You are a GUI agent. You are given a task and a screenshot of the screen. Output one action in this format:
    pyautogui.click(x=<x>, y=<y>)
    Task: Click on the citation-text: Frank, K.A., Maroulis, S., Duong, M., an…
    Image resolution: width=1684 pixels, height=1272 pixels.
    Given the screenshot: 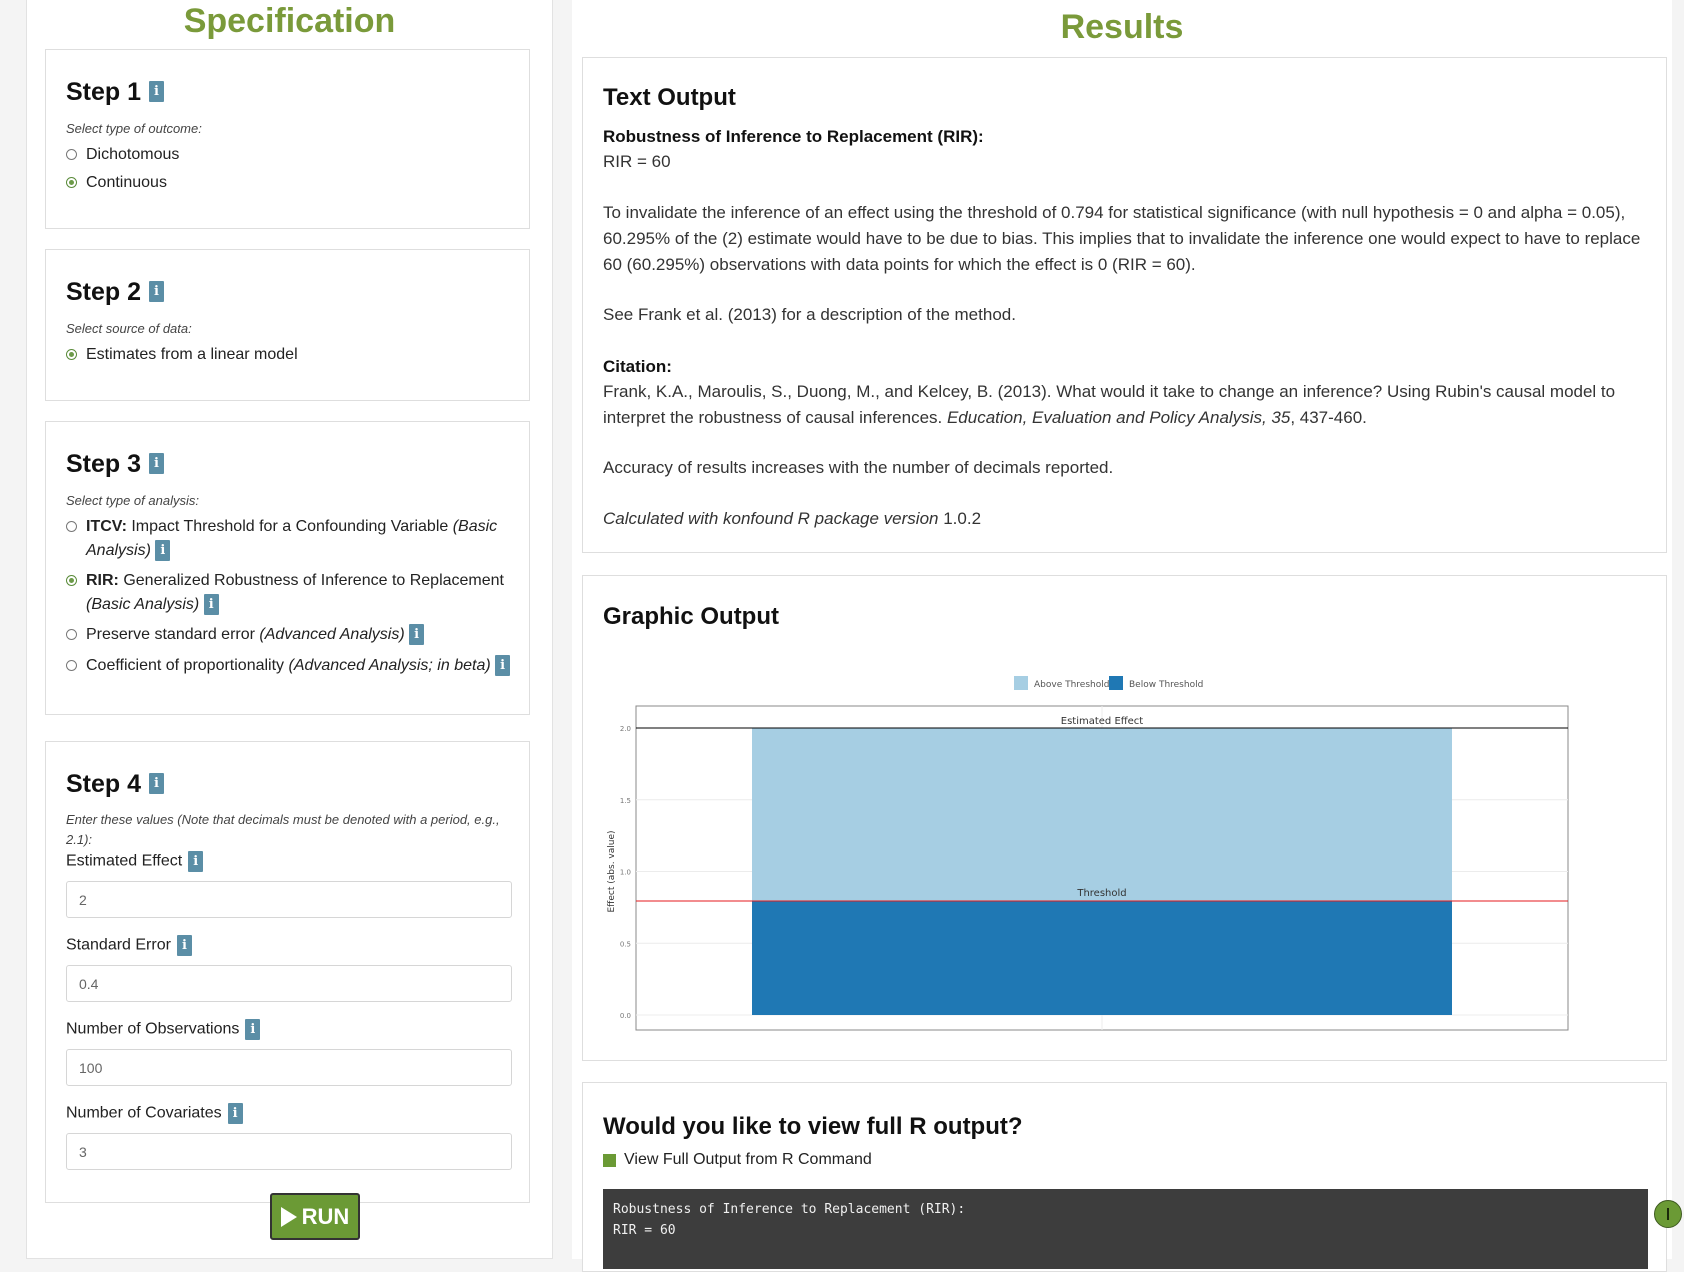 What is the action you would take?
    pyautogui.click(x=1109, y=404)
    